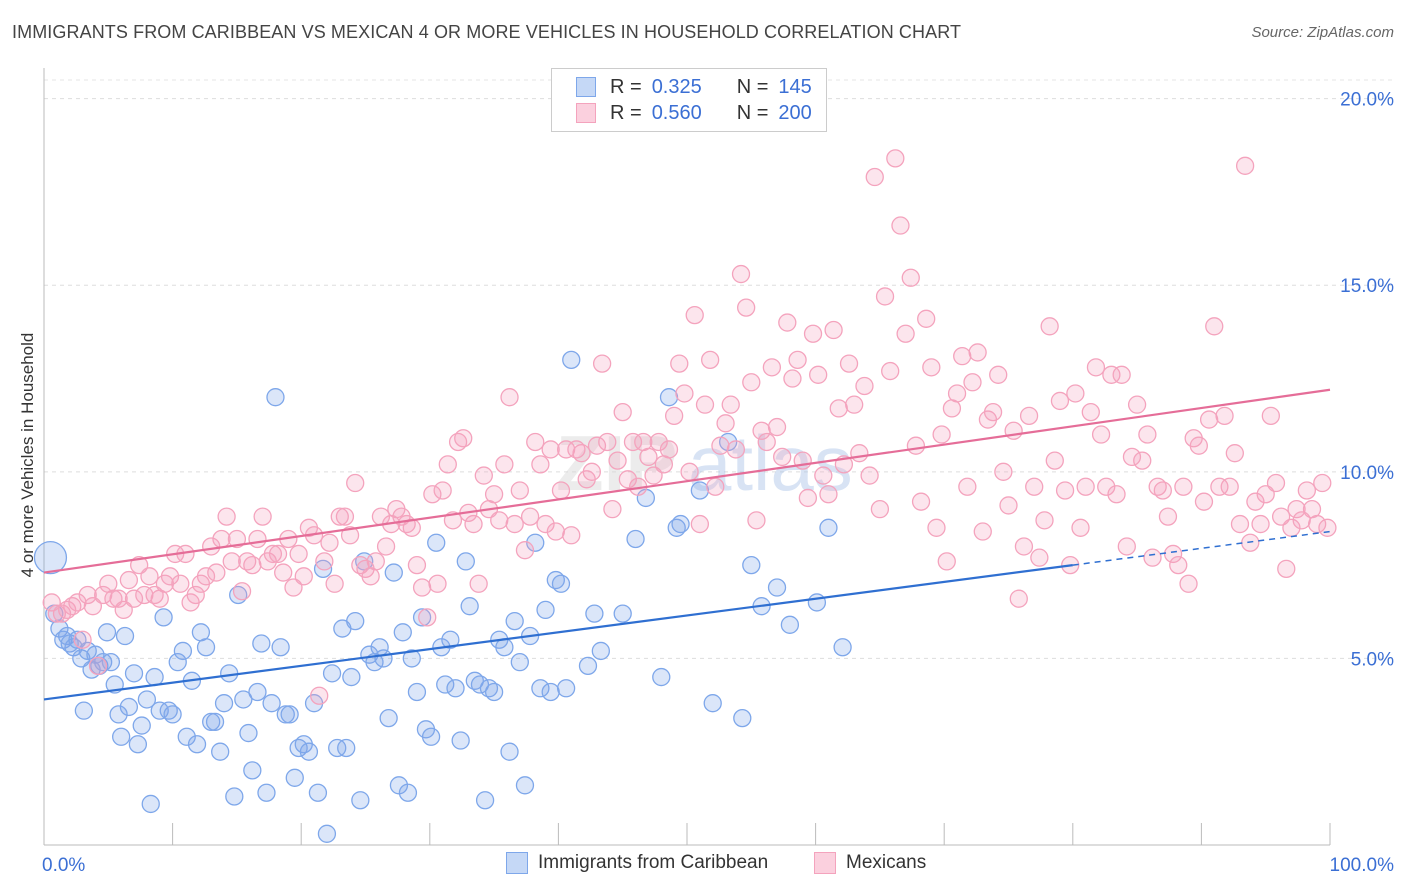  Describe the element at coordinates (653, 862) in the screenshot. I see `legend-label-caribbean: Immigrants from Caribbean` at that location.